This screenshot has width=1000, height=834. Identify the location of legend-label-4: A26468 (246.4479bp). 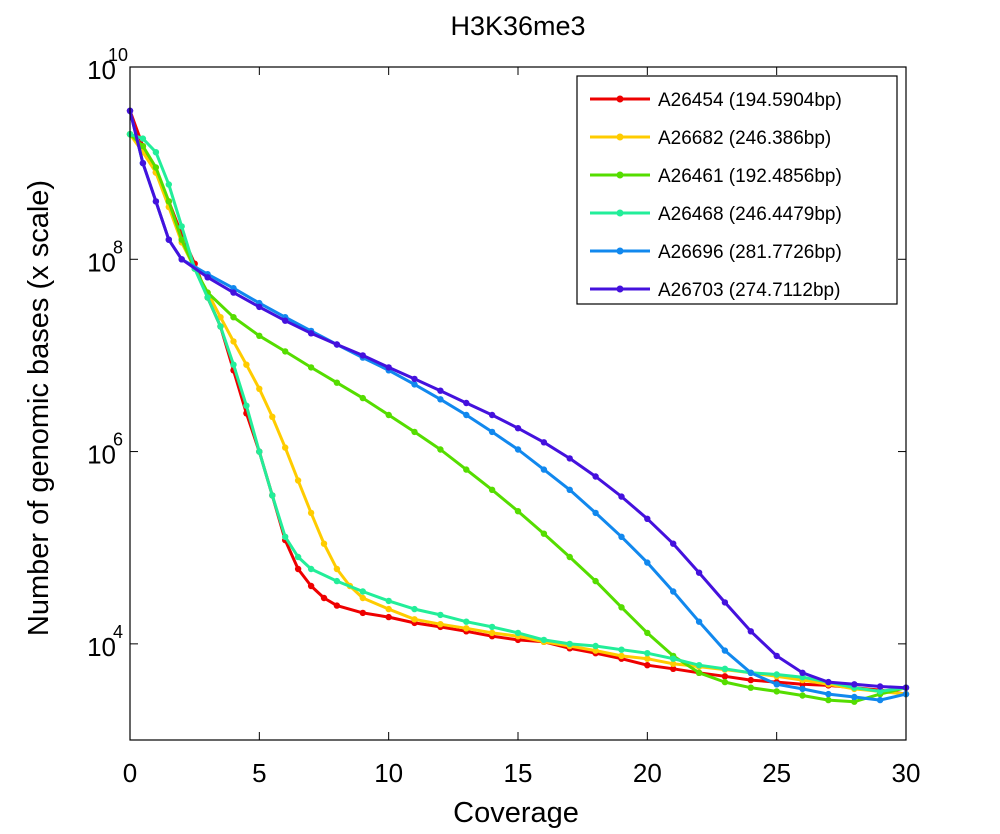
(750, 214).